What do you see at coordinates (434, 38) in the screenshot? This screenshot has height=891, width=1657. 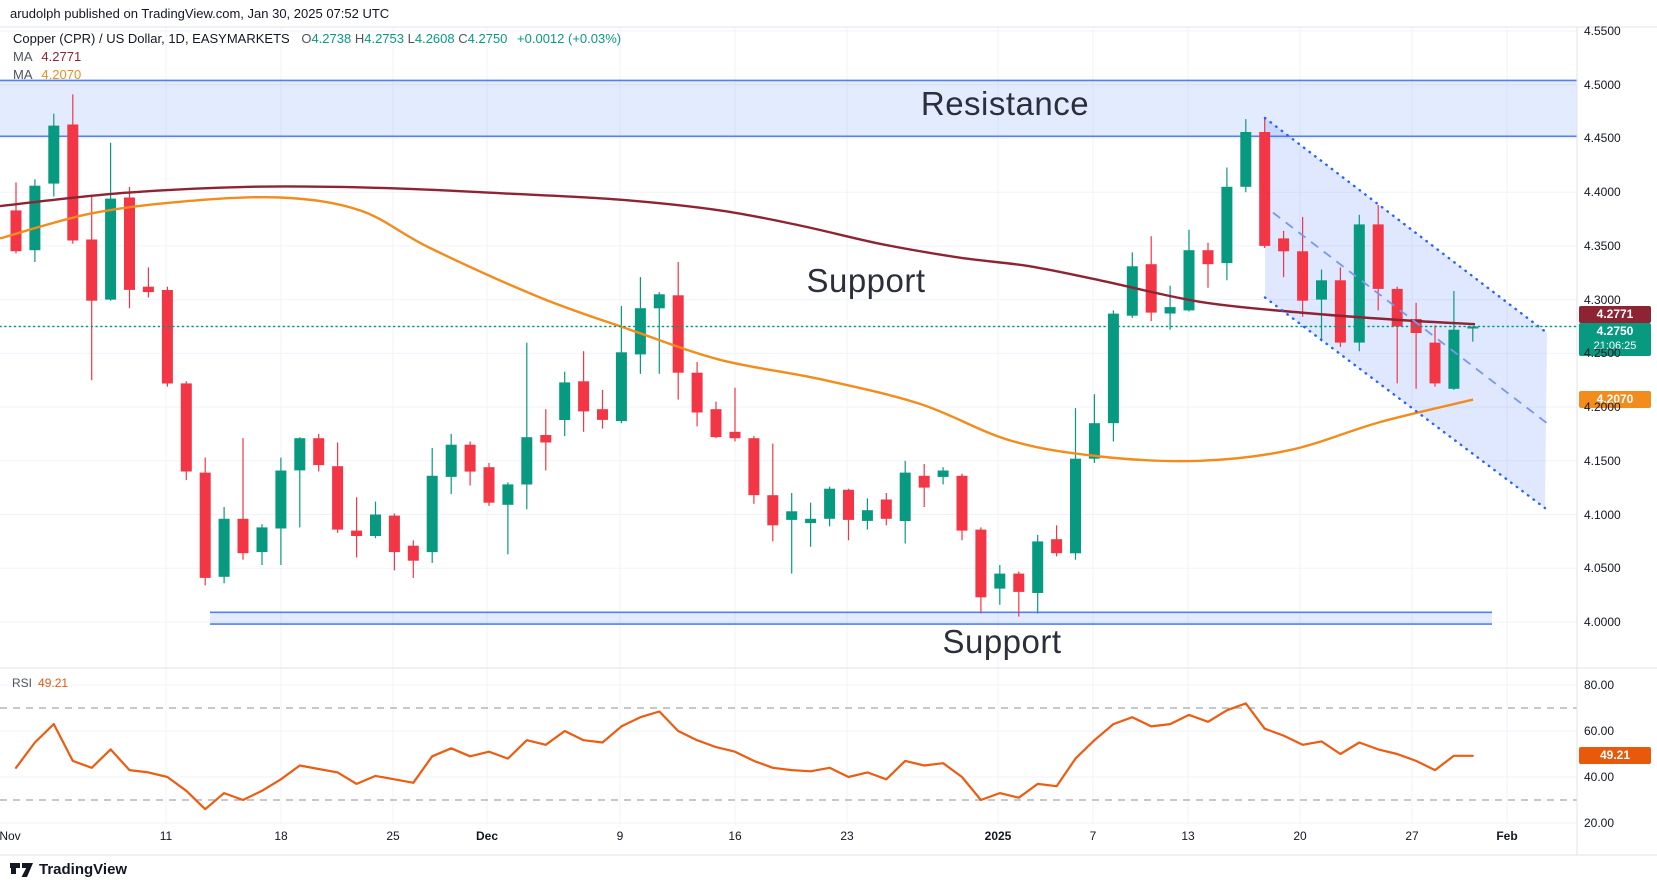 I see `low-value: 4.2608` at bounding box center [434, 38].